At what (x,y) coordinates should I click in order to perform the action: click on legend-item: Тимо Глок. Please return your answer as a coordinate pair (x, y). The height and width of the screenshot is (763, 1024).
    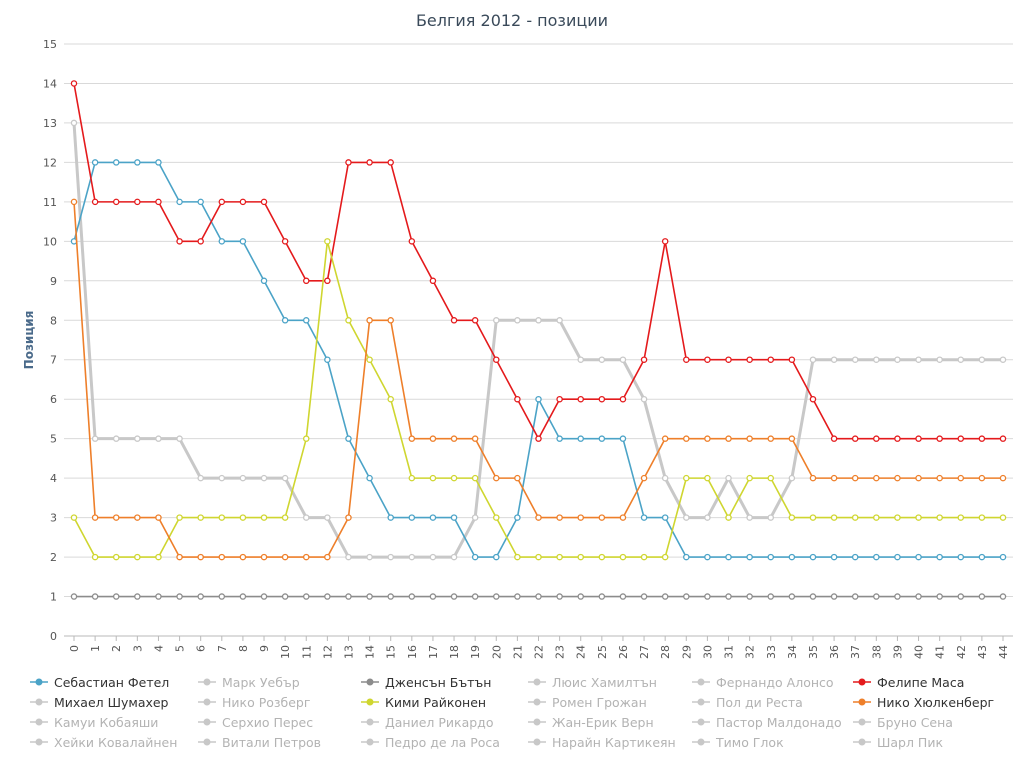
    Looking at the image, I should click on (738, 742).